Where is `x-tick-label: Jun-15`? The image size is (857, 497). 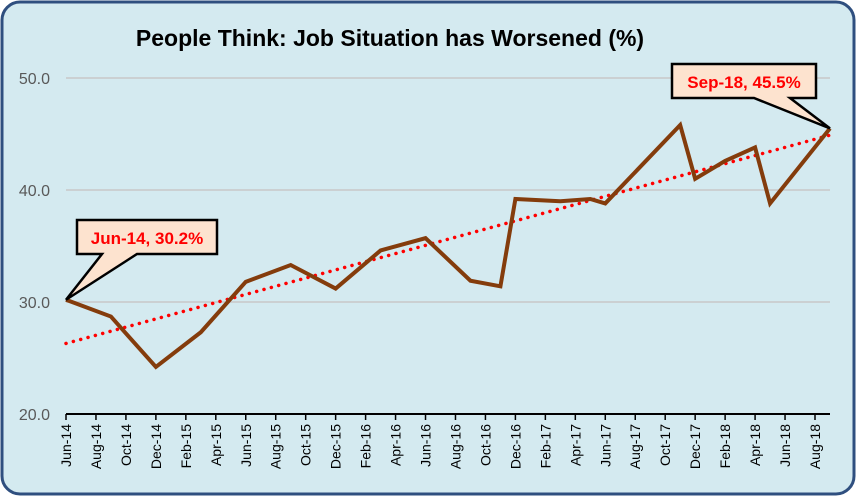 x-tick-label: Jun-15 is located at coordinates (246, 445).